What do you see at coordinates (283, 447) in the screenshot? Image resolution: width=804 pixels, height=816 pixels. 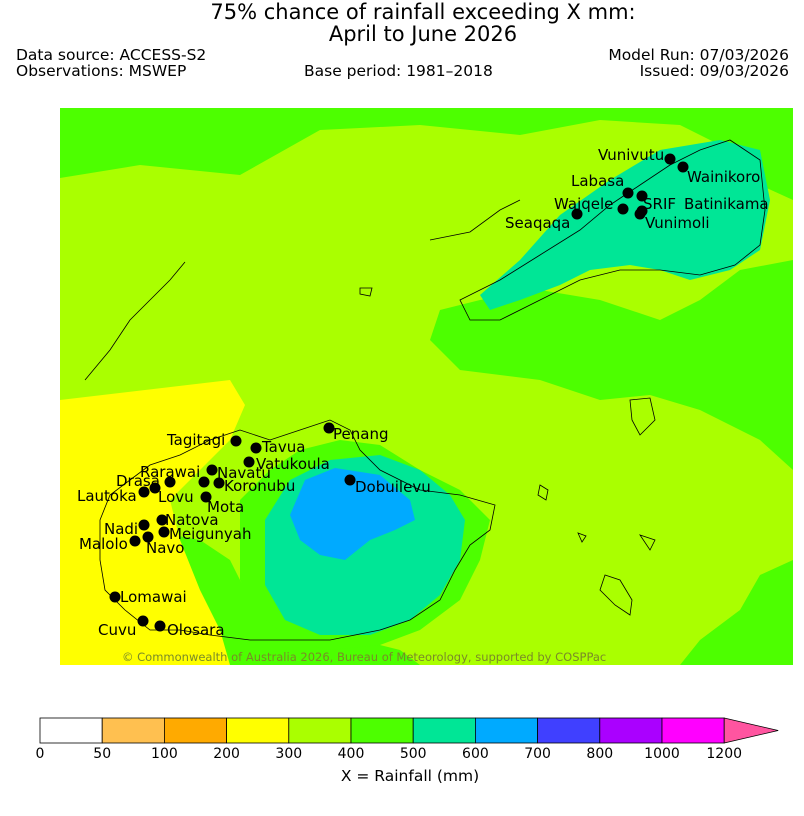 I see `location-label: Tavua` at bounding box center [283, 447].